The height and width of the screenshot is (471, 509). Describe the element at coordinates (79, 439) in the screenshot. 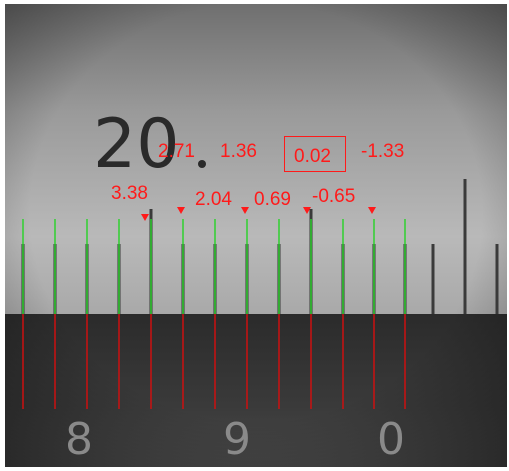

I see `scale-numeral-8: 8` at that location.